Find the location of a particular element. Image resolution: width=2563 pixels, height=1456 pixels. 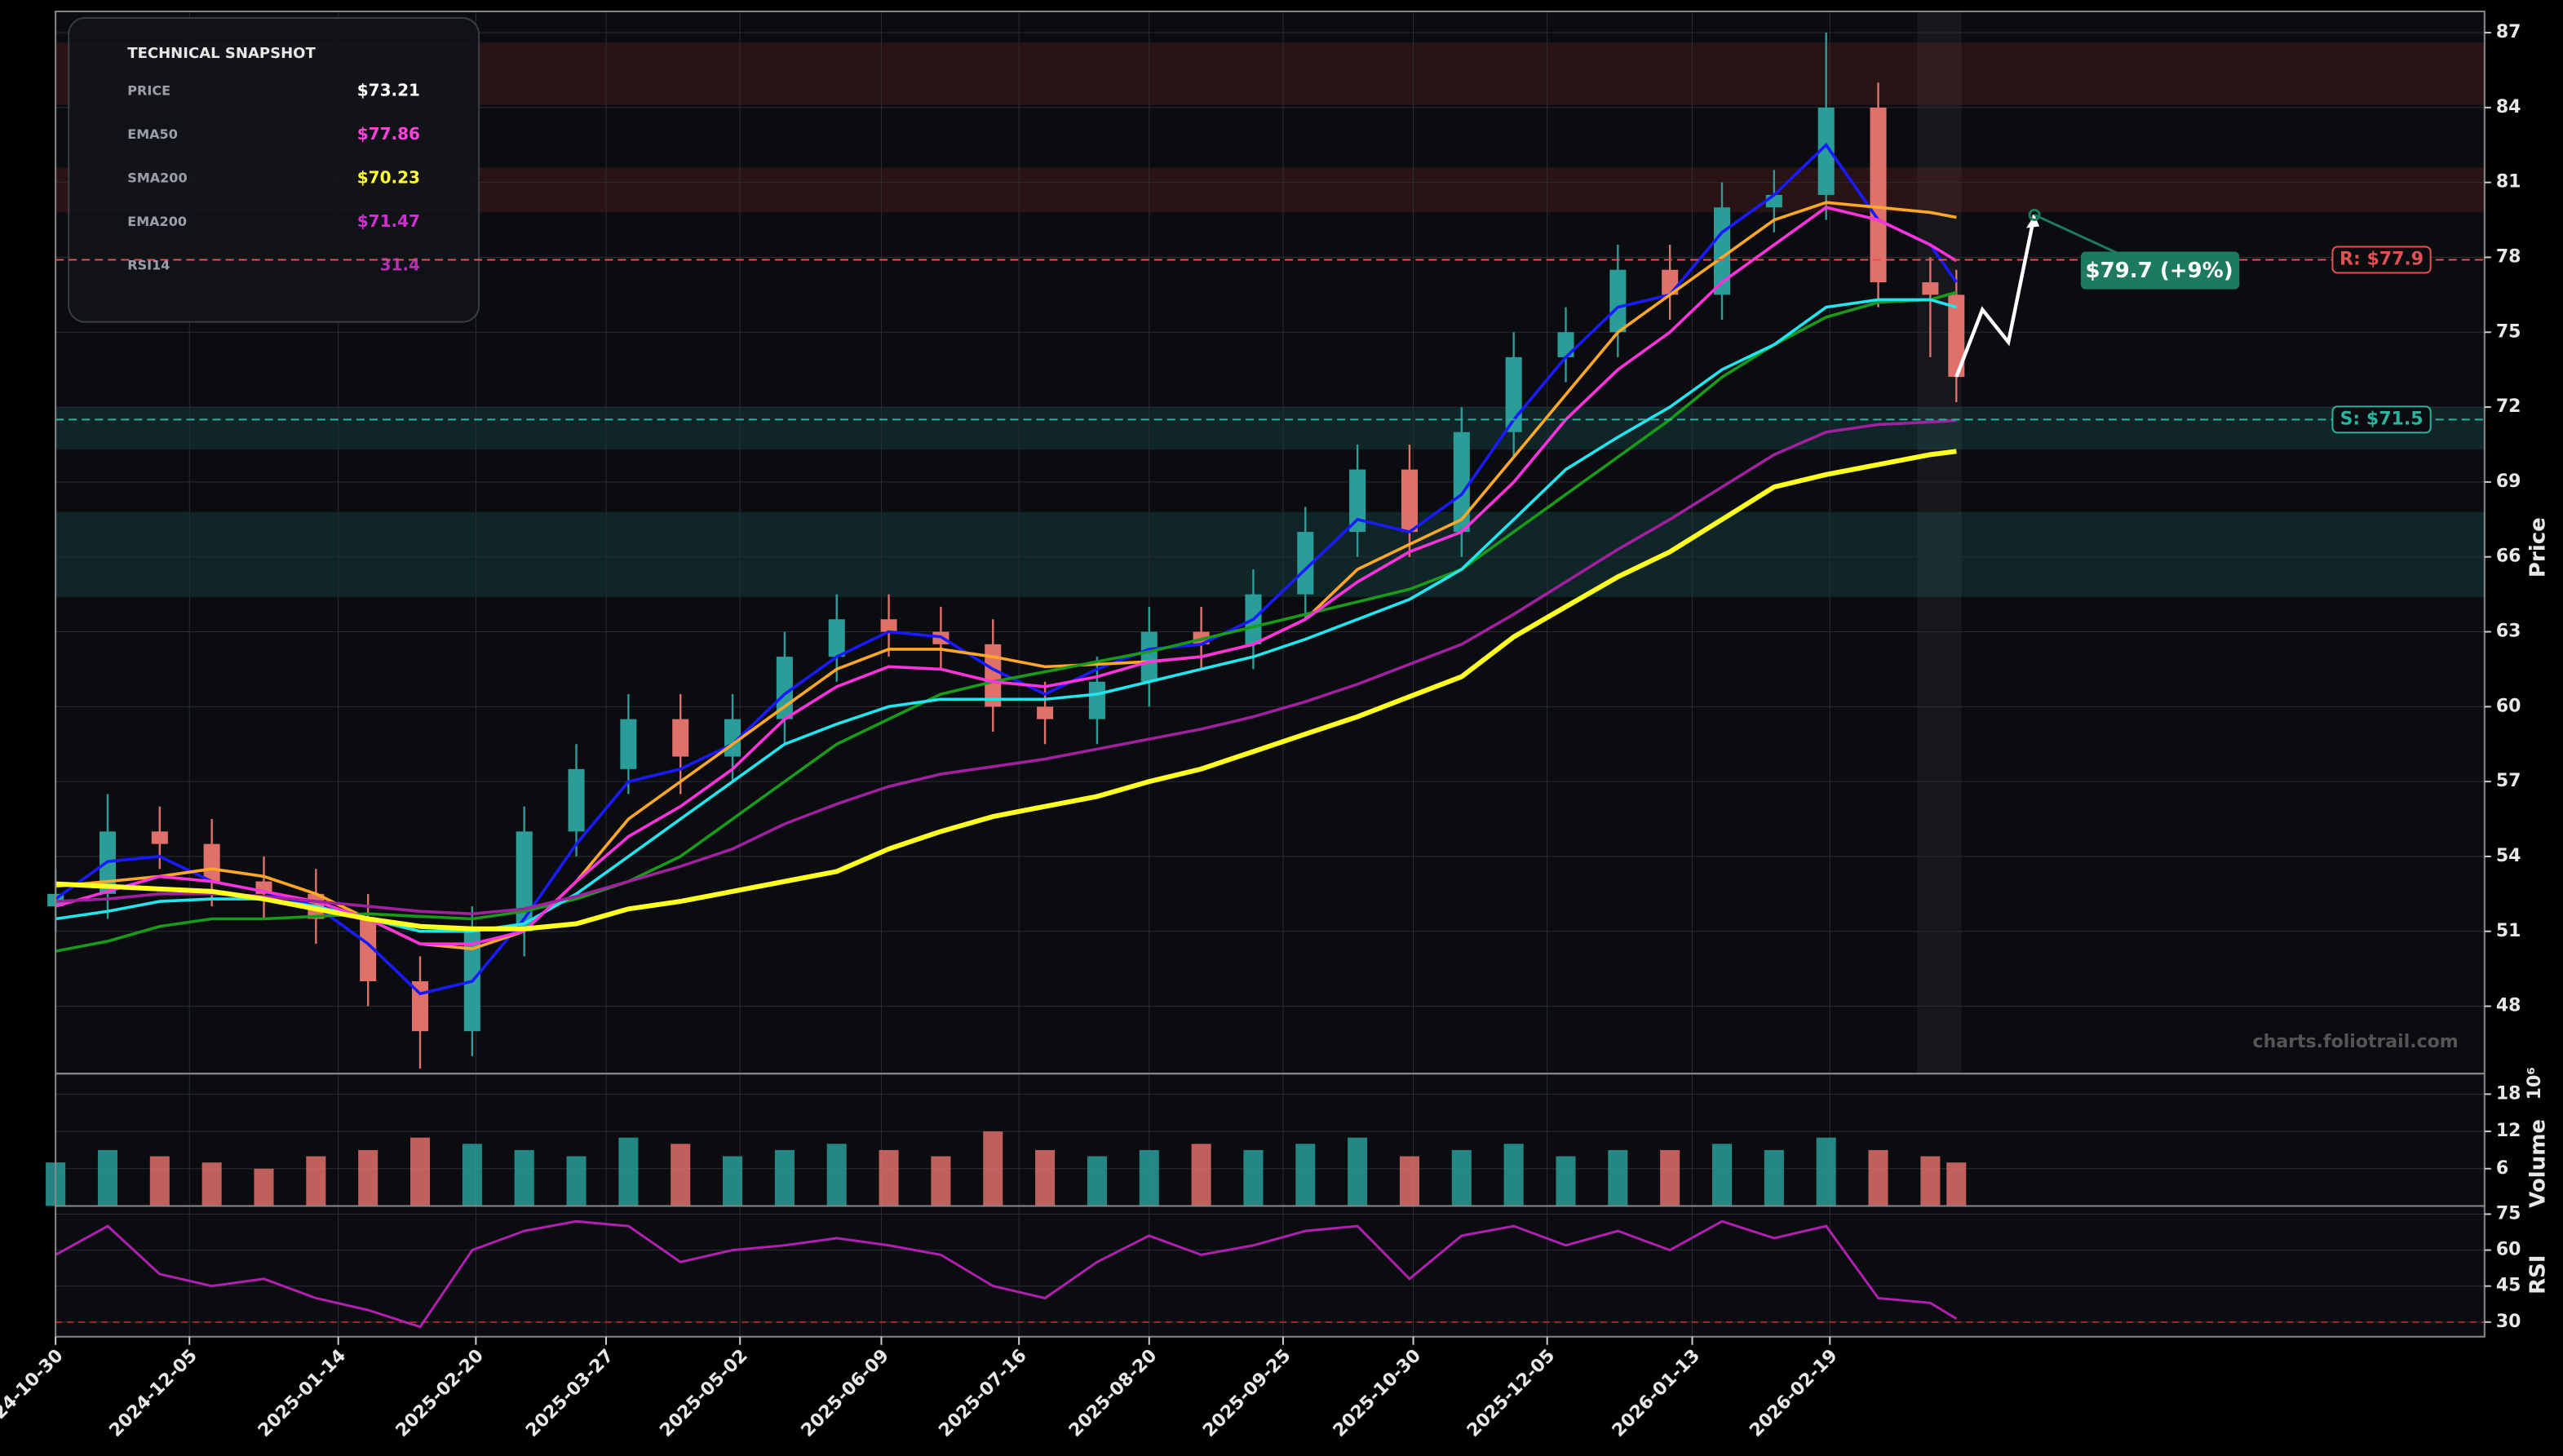

forecast-line is located at coordinates (1995, 296).